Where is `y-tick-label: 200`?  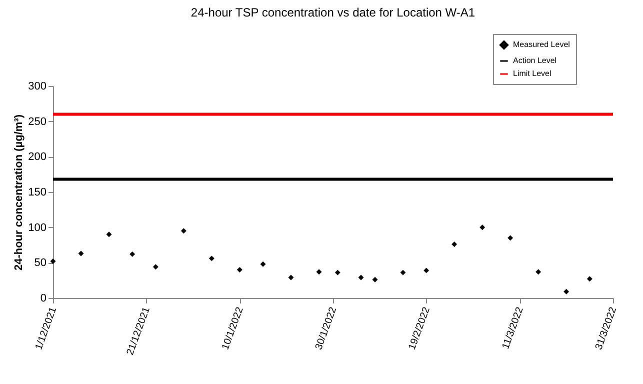
y-tick-label: 200 is located at coordinates (37, 157).